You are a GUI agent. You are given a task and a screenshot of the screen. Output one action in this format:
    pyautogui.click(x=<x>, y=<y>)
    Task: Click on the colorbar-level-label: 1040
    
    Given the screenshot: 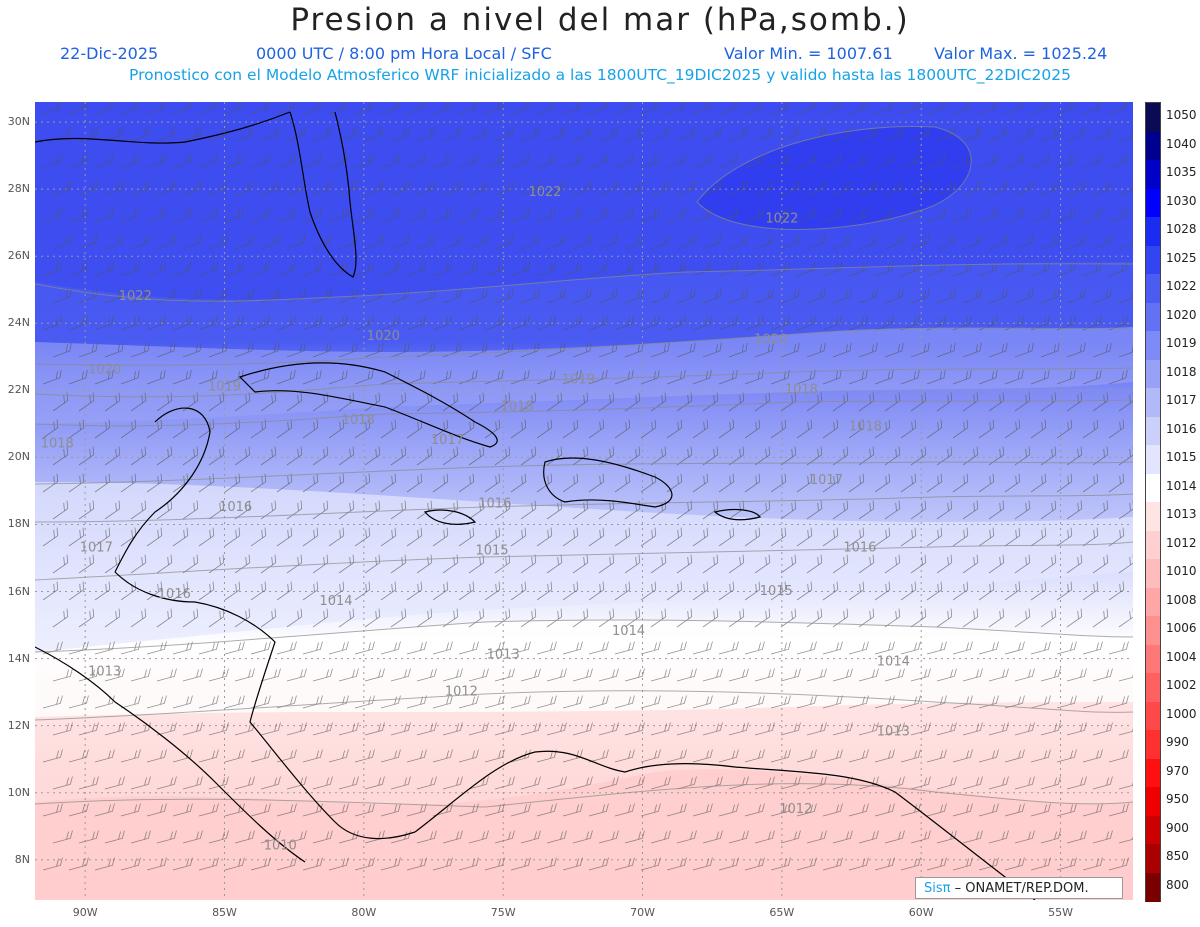 What is the action you would take?
    pyautogui.click(x=1181, y=143)
    